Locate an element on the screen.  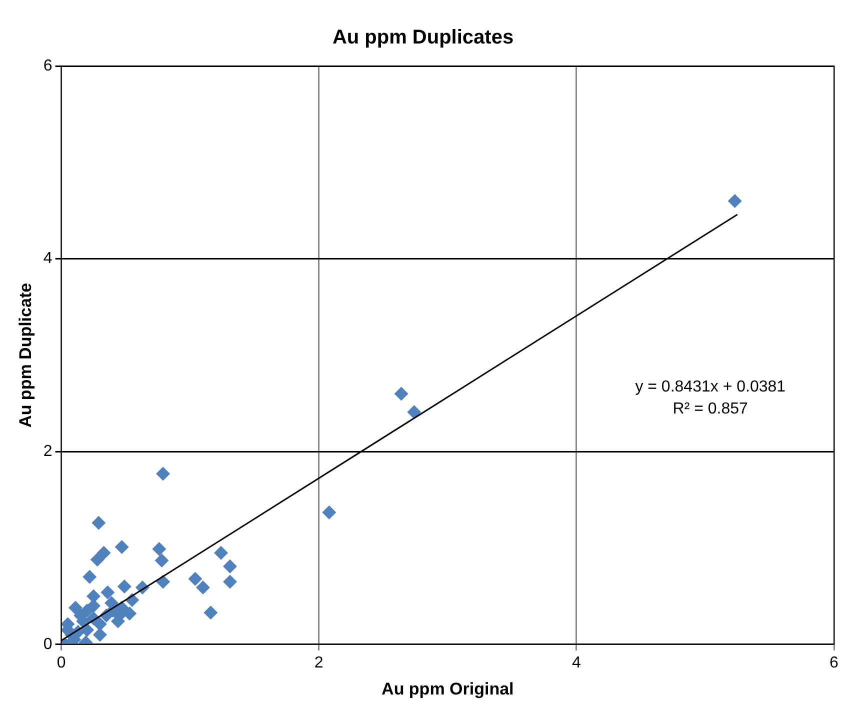
x-tick-label: 6 is located at coordinates (834, 663).